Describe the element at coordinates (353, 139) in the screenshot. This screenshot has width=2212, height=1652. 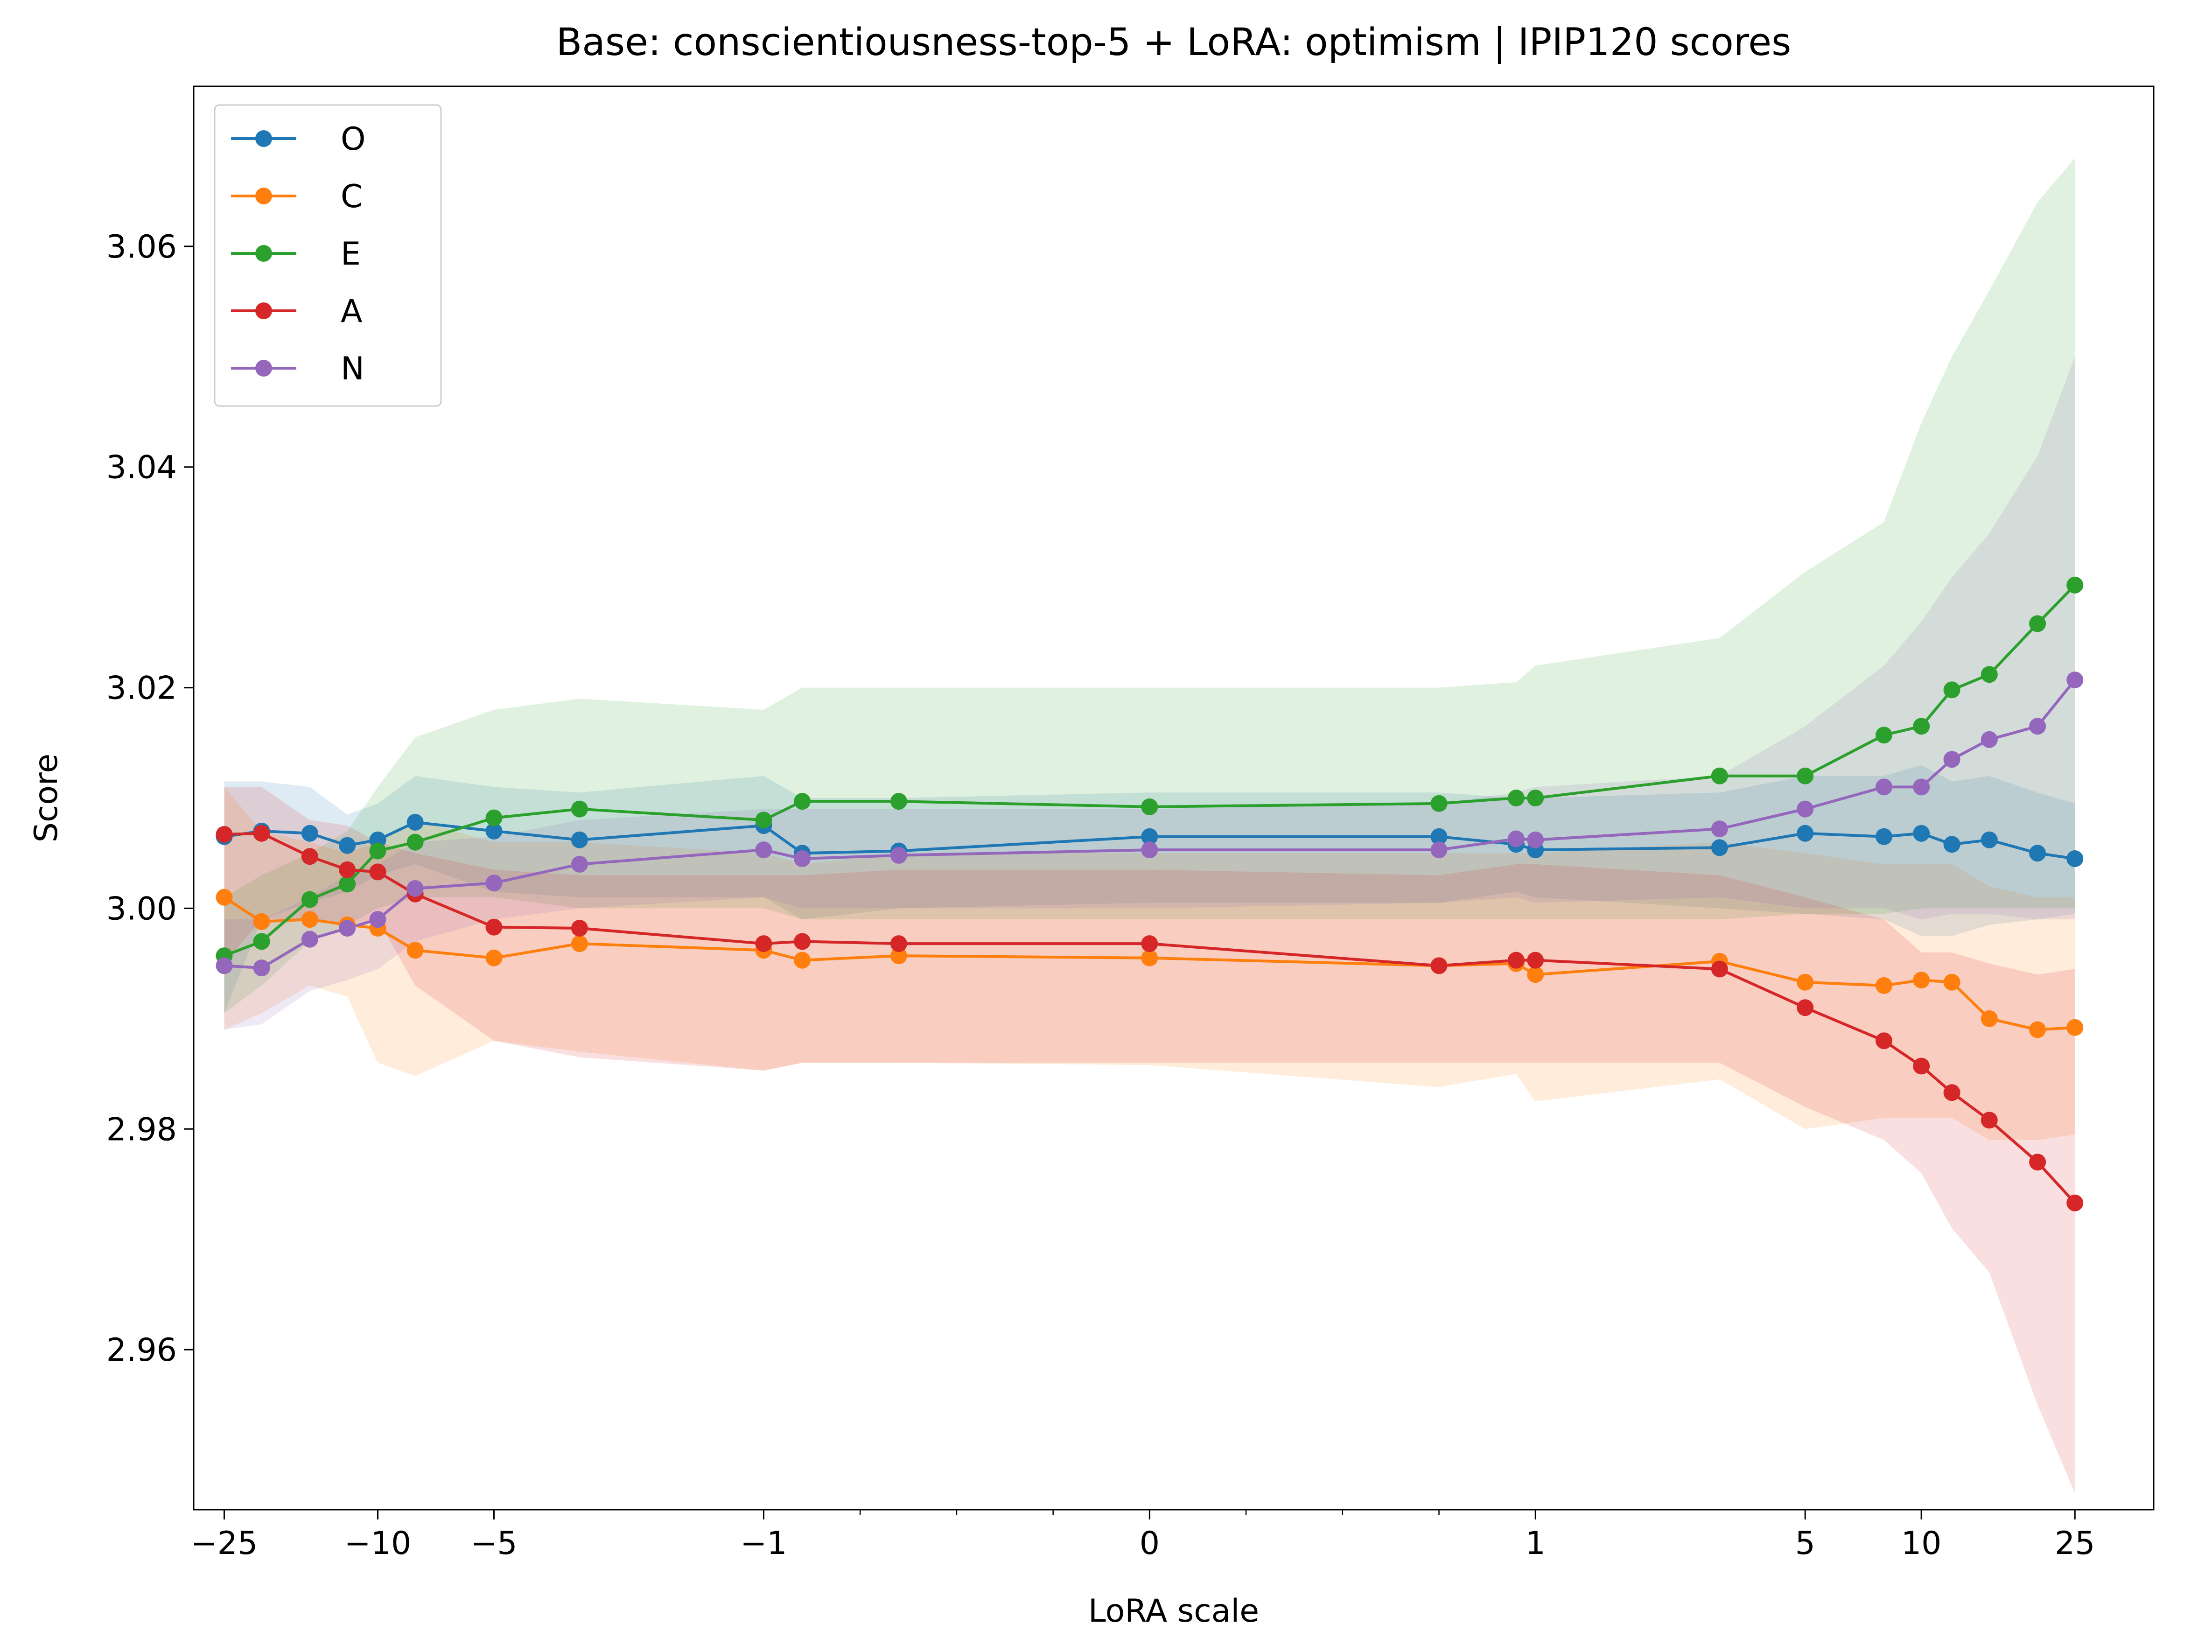
I see `legend-label-o: O` at that location.